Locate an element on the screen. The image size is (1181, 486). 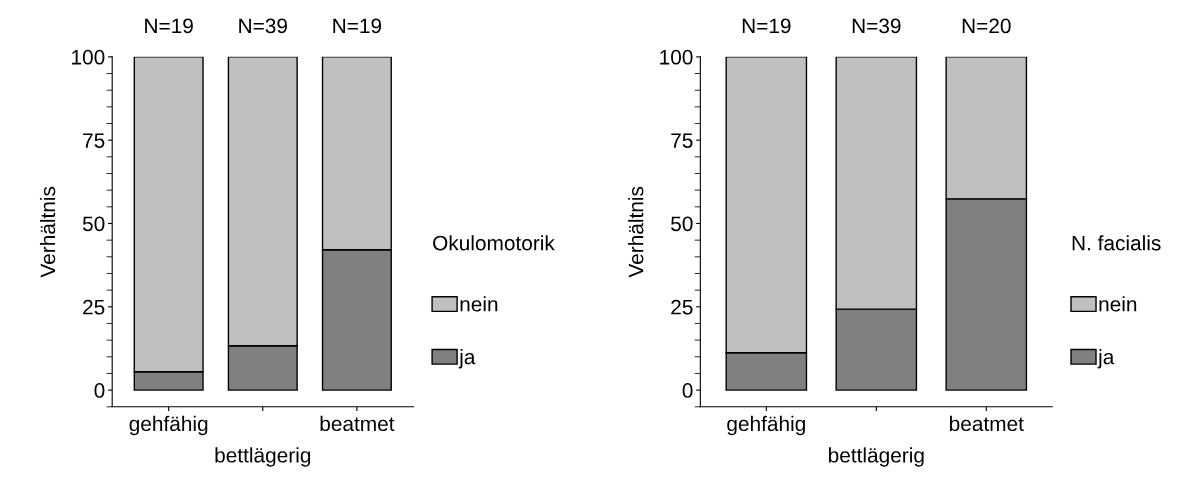
legend-title: Okulomotorik is located at coordinates (494, 243).